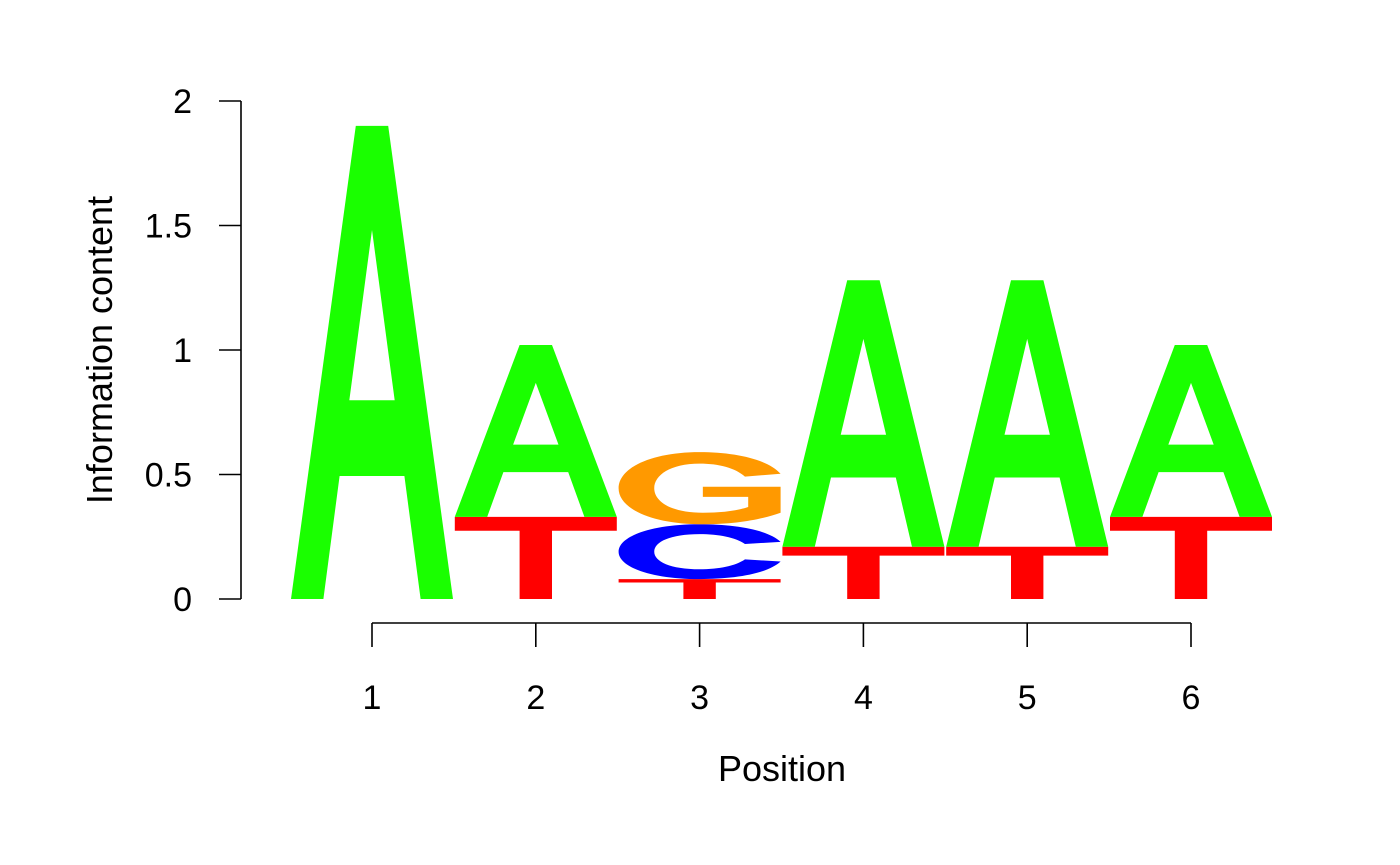 Image resolution: width=1400 pixels, height=865 pixels. Describe the element at coordinates (1191, 698) in the screenshot. I see `x-tick-label: 6` at that location.